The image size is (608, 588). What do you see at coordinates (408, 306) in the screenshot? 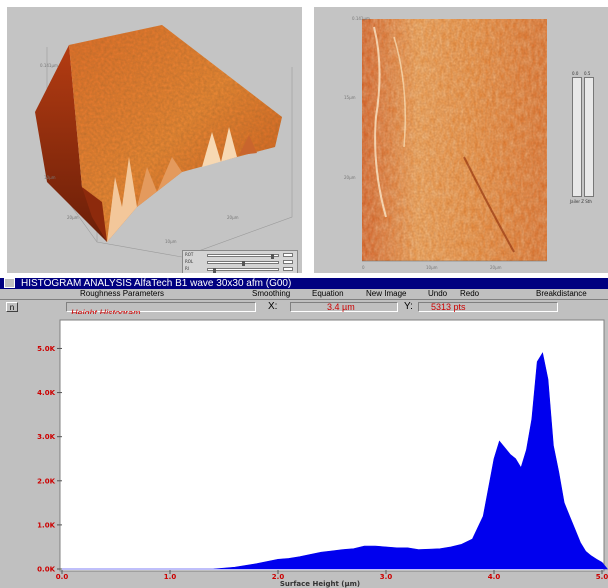
I see `y-cursor-label: Y:` at bounding box center [408, 306].